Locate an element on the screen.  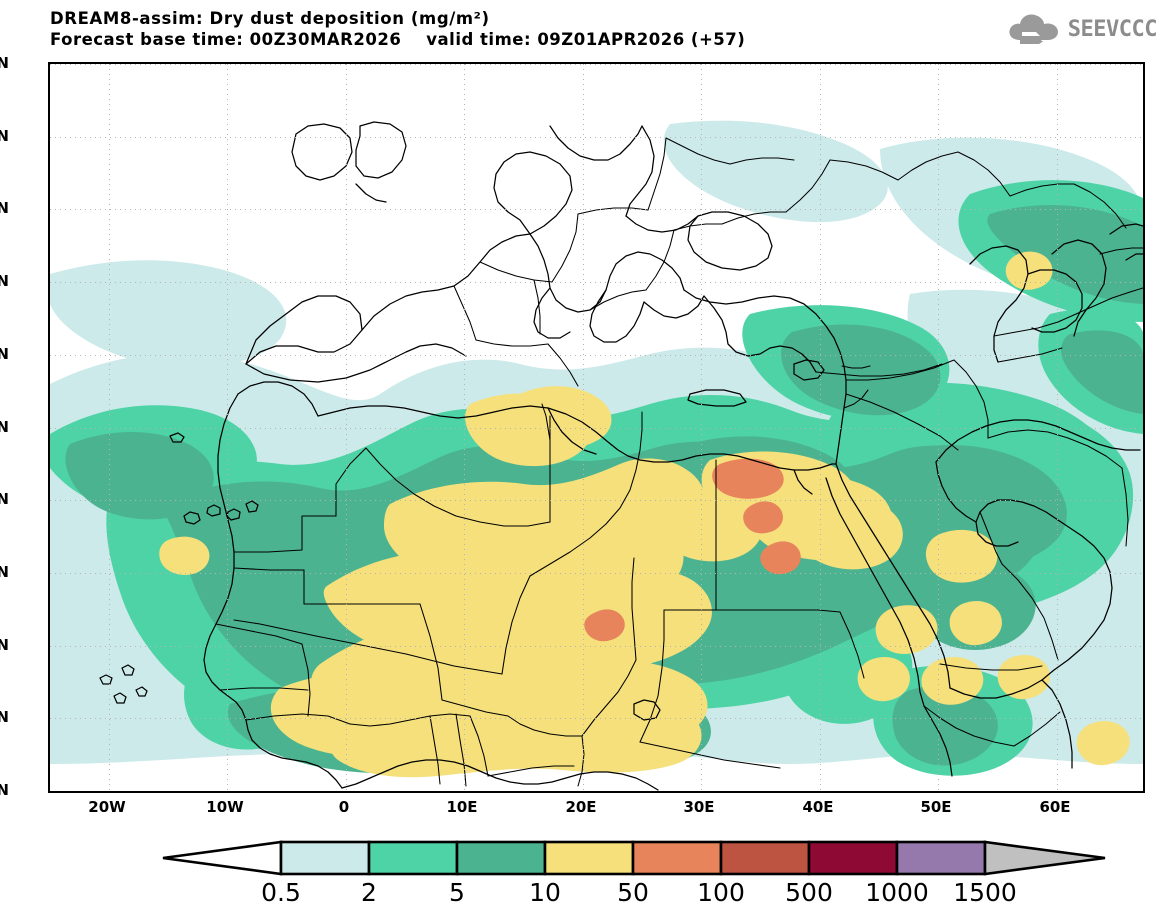
y-axis-label: 40N is located at coordinates (4, 281).